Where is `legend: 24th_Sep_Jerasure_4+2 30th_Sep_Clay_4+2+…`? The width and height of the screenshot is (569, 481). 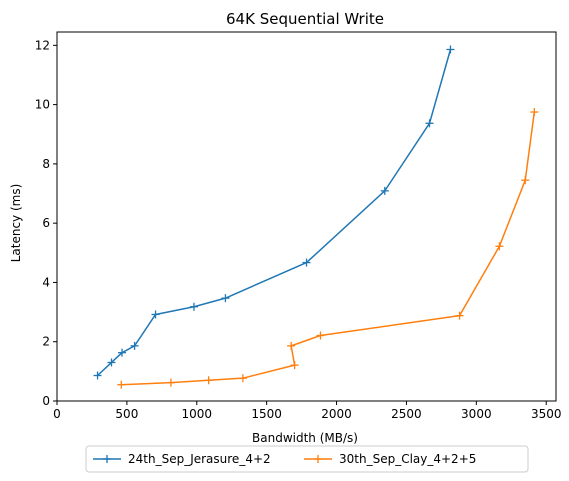
legend: 24th_Sep_Jerasure_4+2 30th_Sep_Clay_4+2+… is located at coordinates (307, 459).